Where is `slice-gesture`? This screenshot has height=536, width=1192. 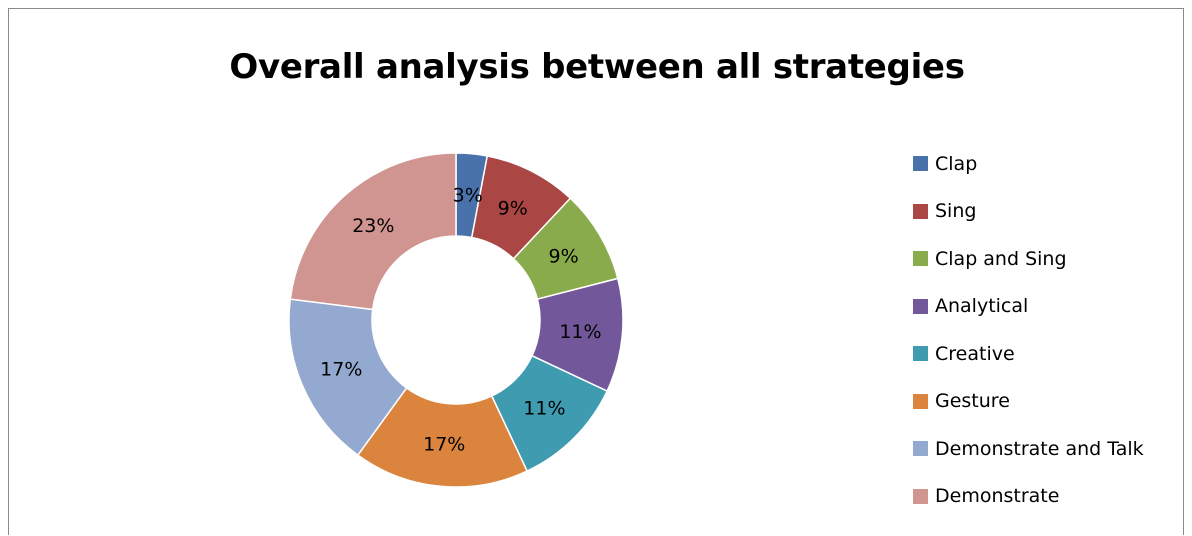 slice-gesture is located at coordinates (442, 437).